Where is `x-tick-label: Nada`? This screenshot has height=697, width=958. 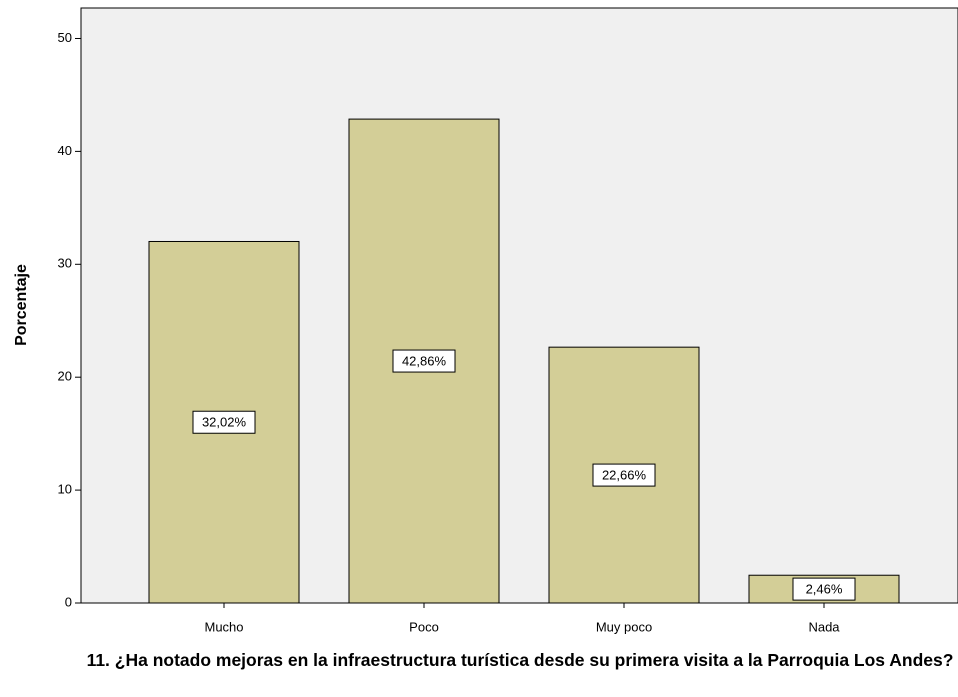
x-tick-label: Nada is located at coordinates (824, 626).